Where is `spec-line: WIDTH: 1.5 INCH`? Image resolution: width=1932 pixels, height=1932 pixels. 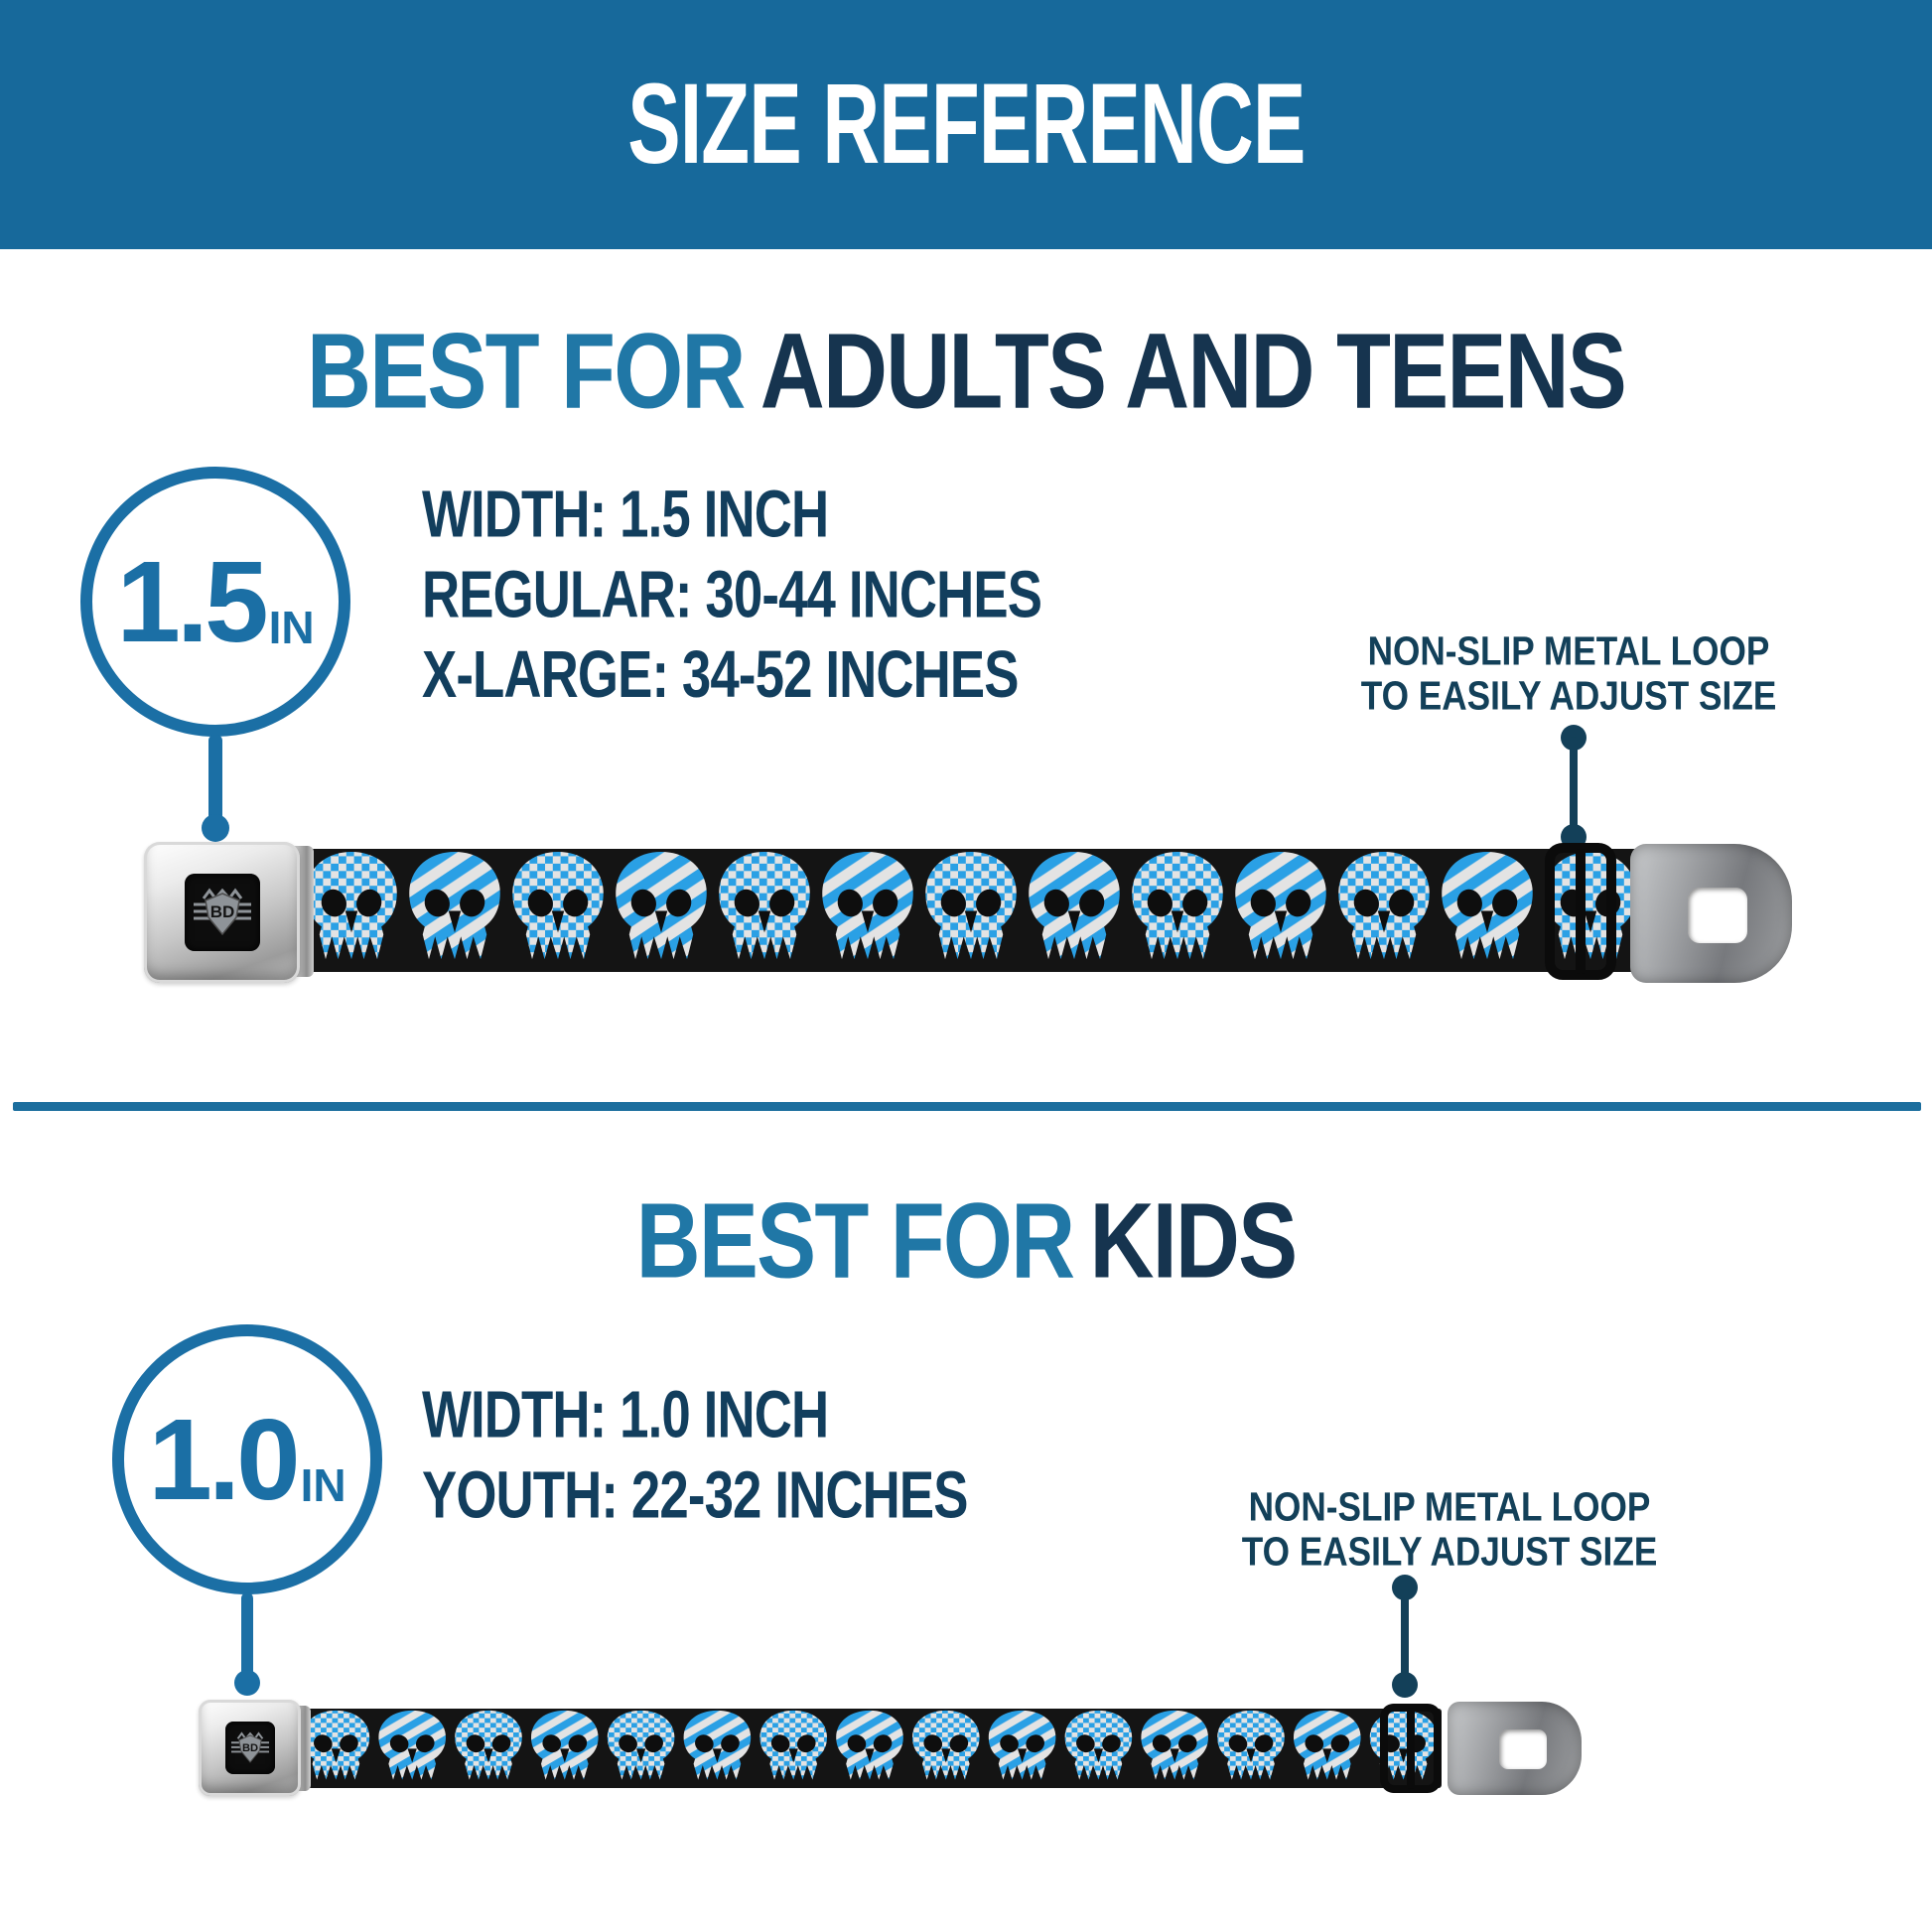 spec-line: WIDTH: 1.5 INCH is located at coordinates (626, 514).